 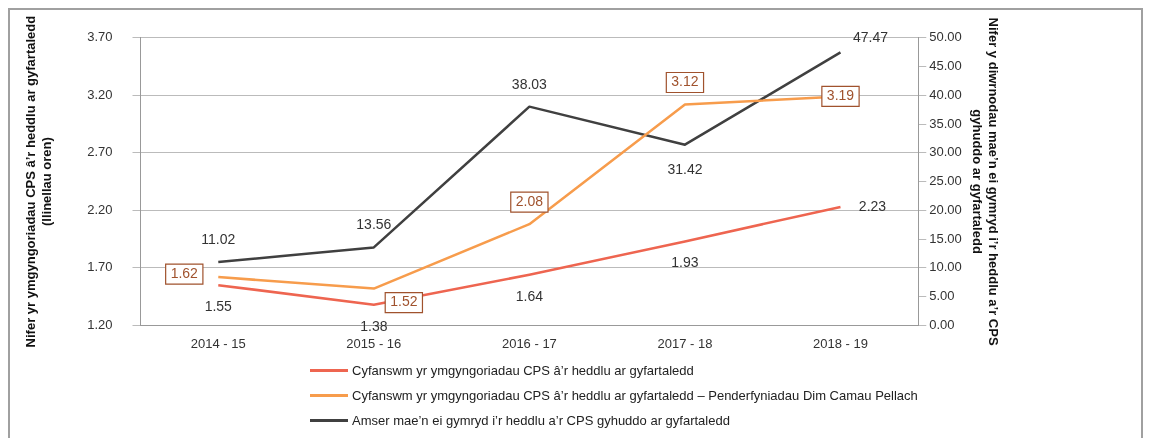 I want to click on data-label: 1.64, so click(x=529, y=295).